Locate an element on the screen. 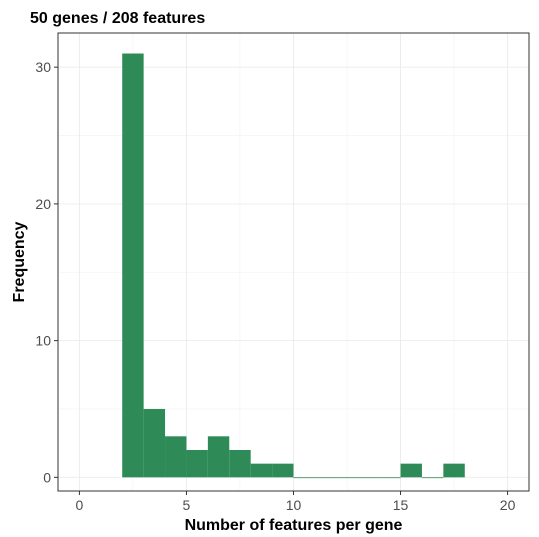 The width and height of the screenshot is (539, 537). x-tick-label: 10 is located at coordinates (294, 505).